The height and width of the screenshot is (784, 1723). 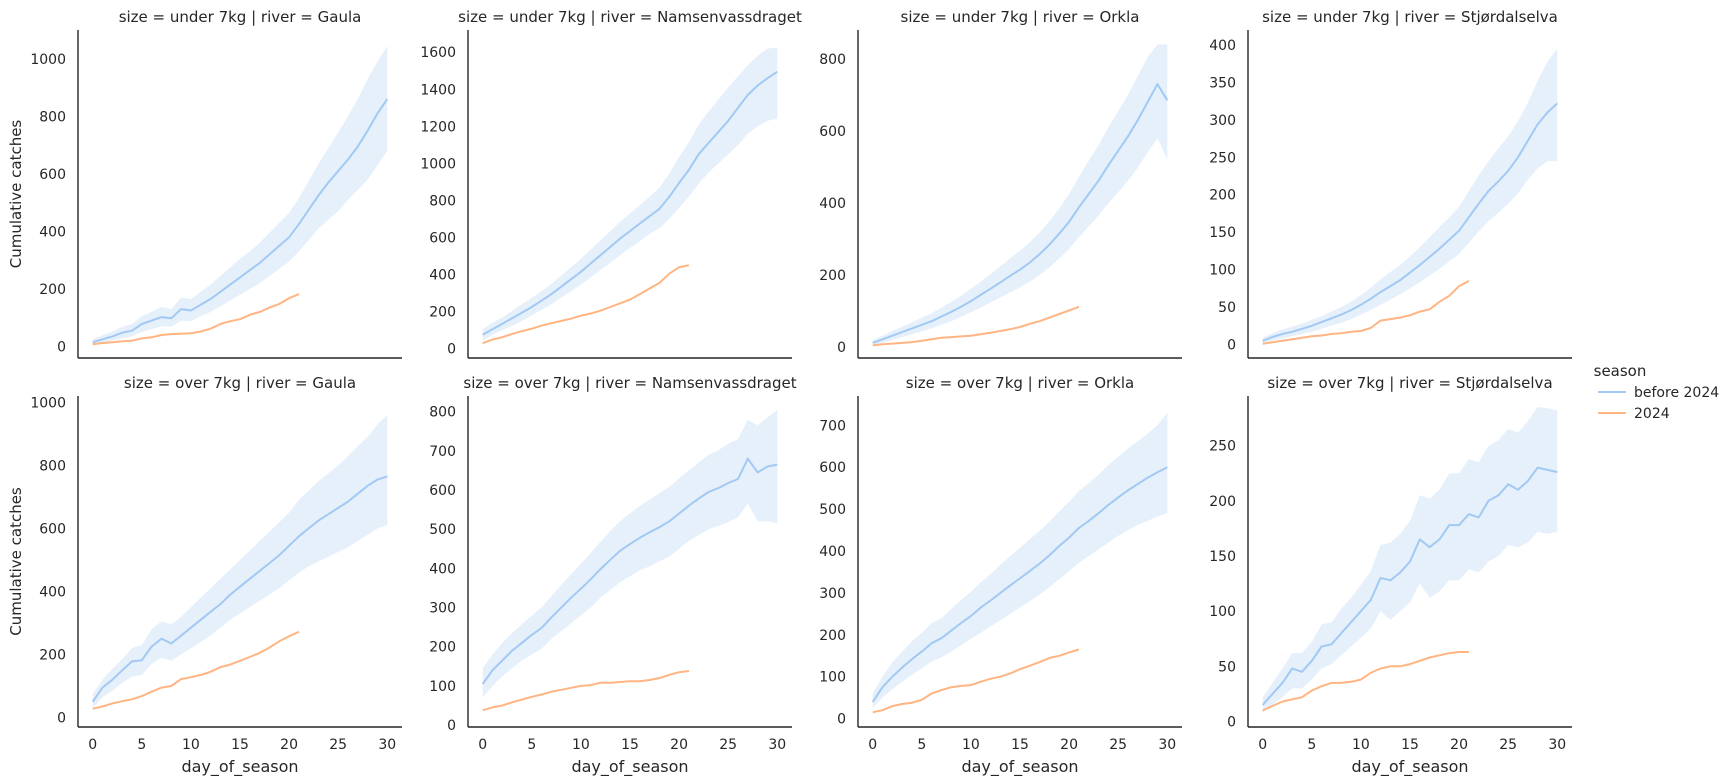 I want to click on panel-title: size = under 7kg | river = Stjørdalselva, so click(x=1410, y=17).